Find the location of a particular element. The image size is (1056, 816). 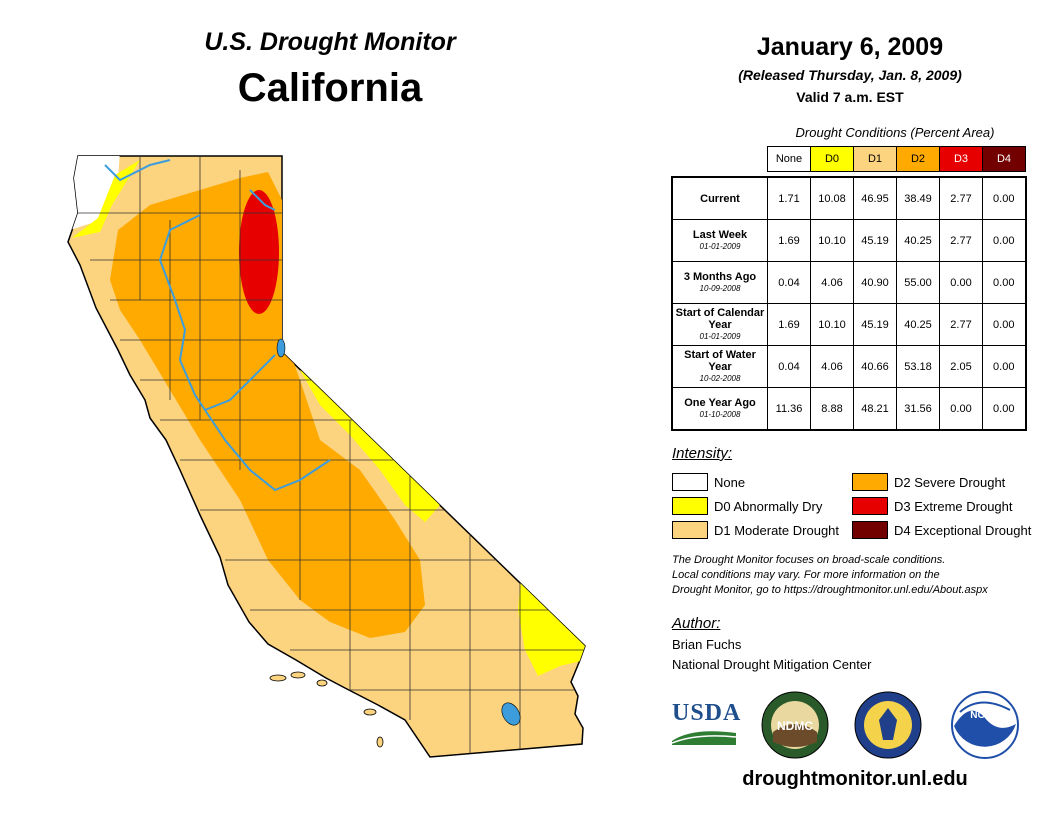

map-date: January 6, 2009 is located at coordinates (850, 47).